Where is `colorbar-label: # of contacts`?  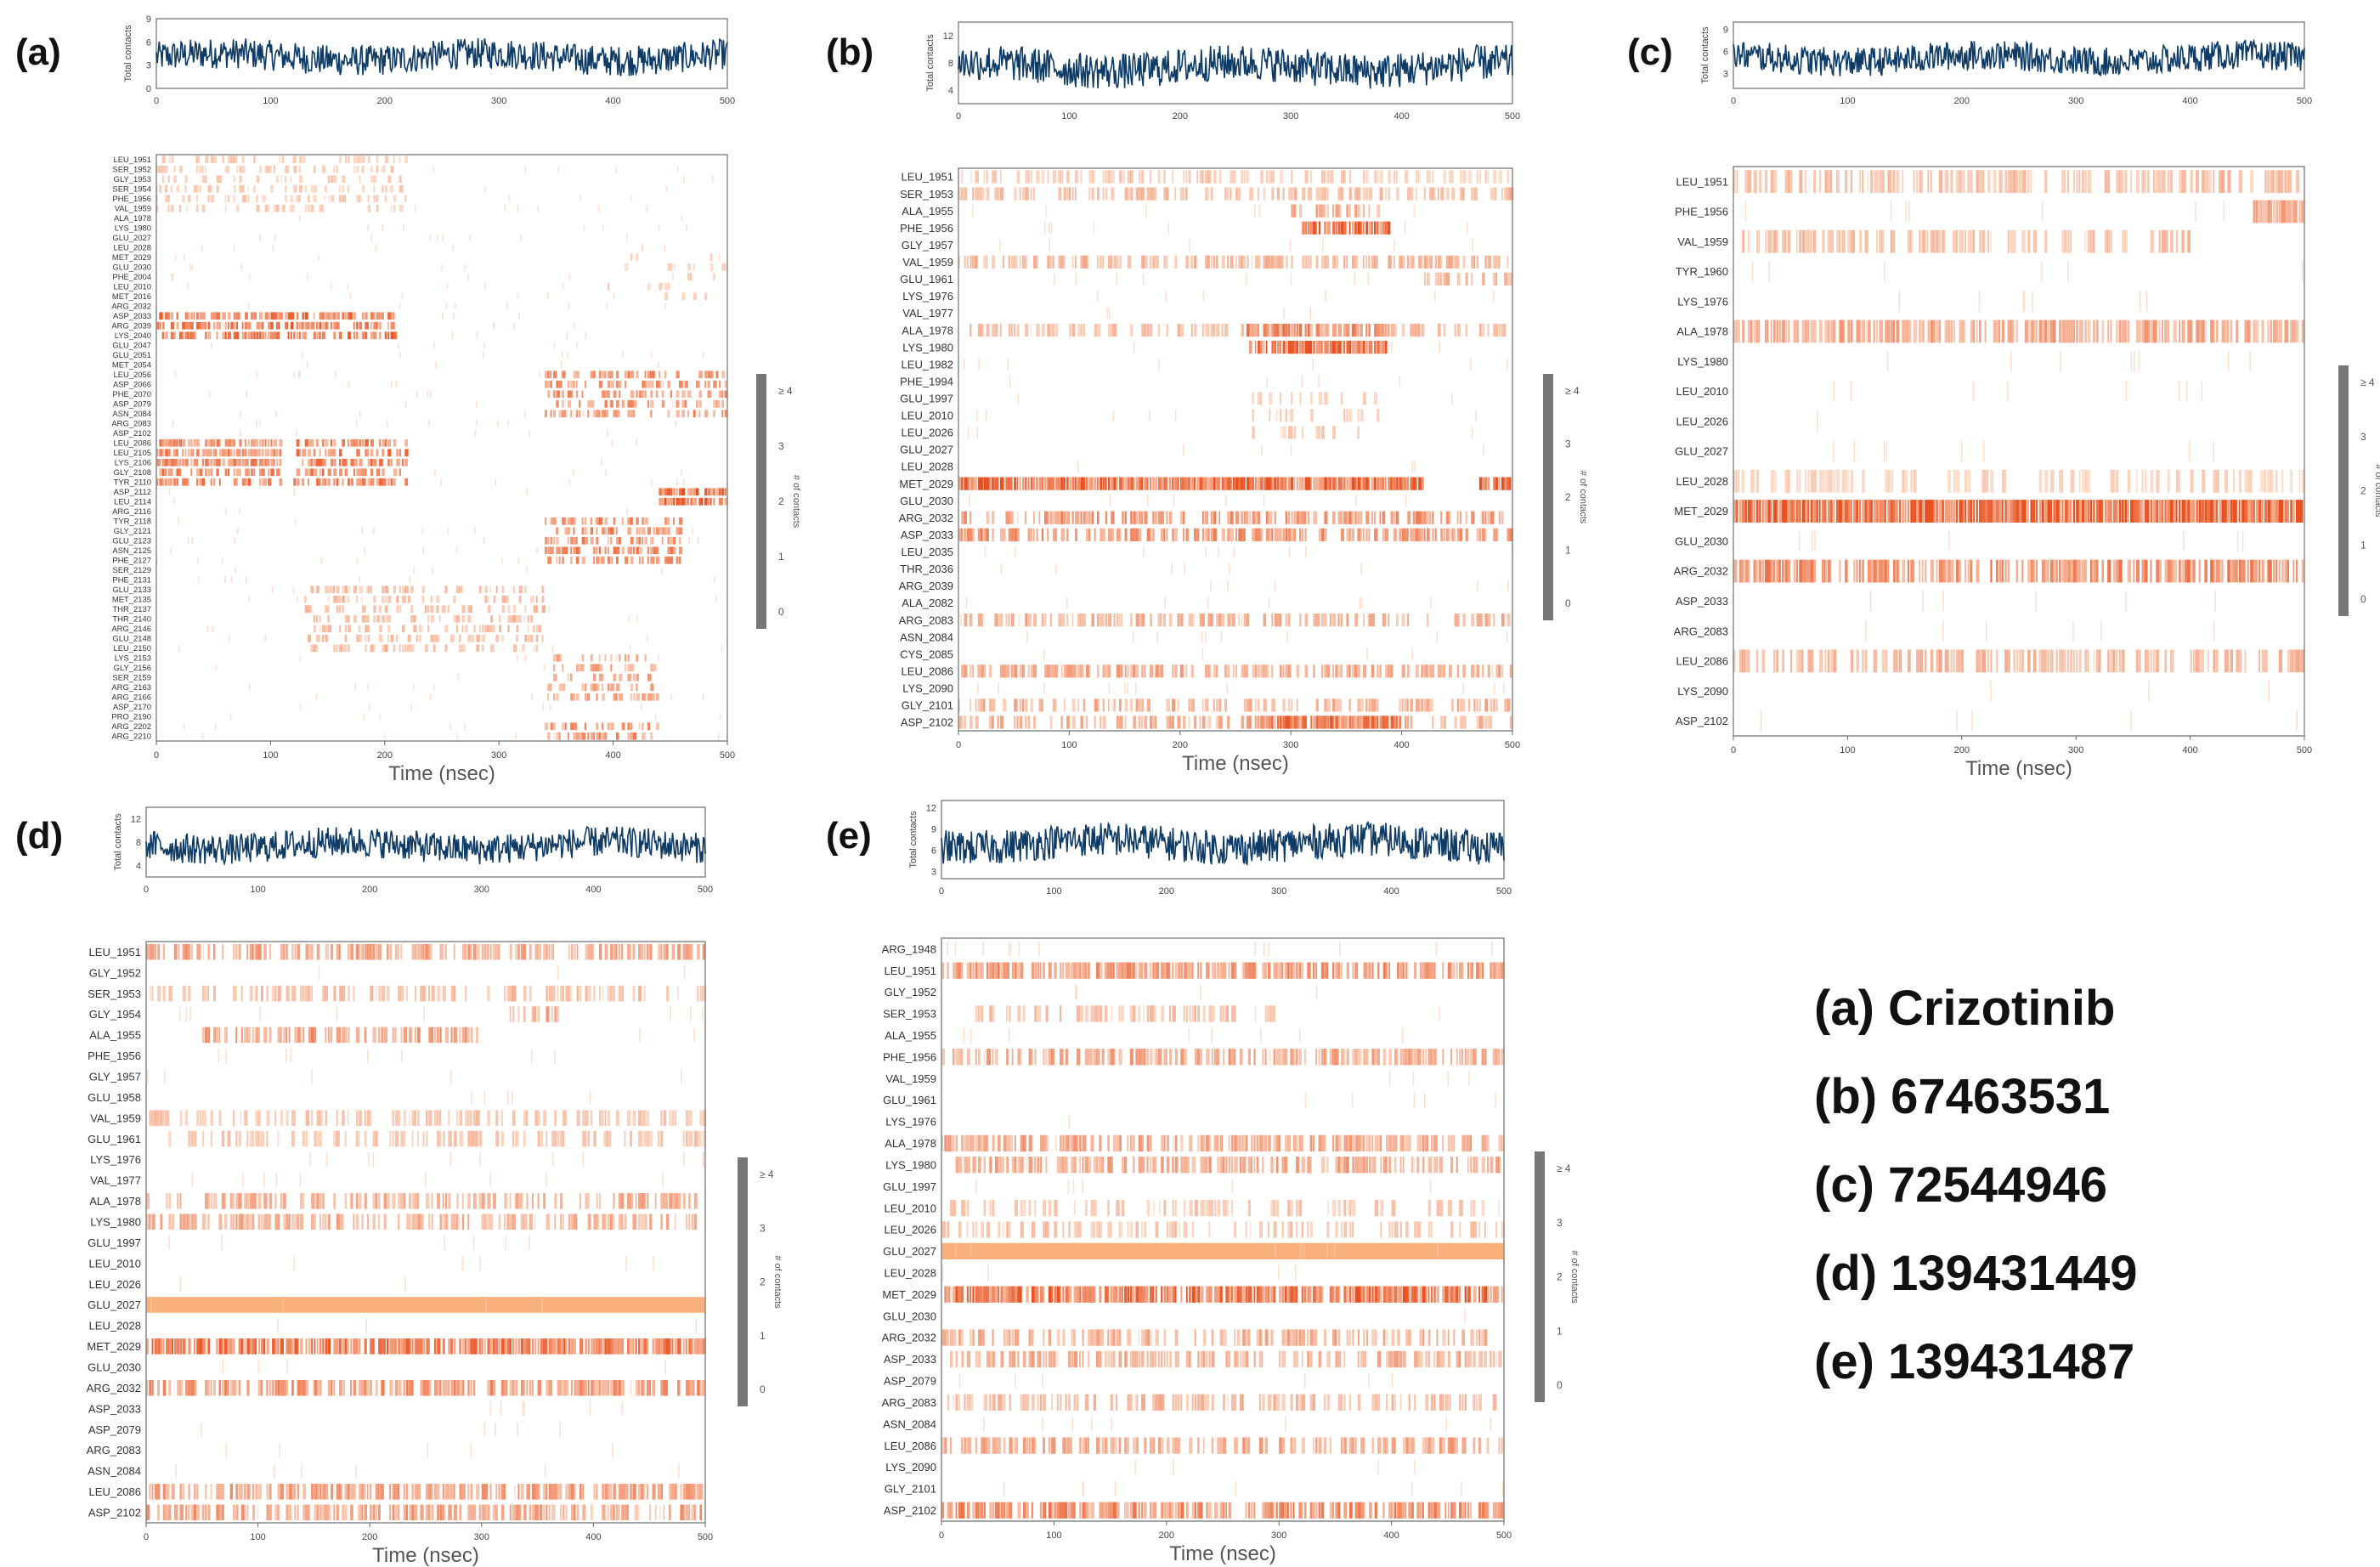
colorbar-label: # of contacts is located at coordinates (1583, 497).